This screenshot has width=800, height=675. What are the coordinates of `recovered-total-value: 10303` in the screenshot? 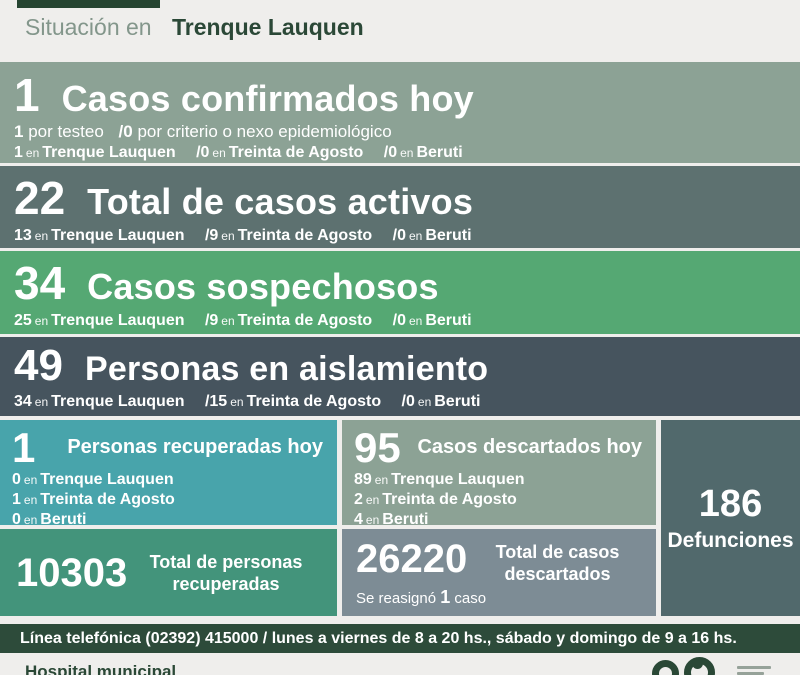 It's located at (72, 572).